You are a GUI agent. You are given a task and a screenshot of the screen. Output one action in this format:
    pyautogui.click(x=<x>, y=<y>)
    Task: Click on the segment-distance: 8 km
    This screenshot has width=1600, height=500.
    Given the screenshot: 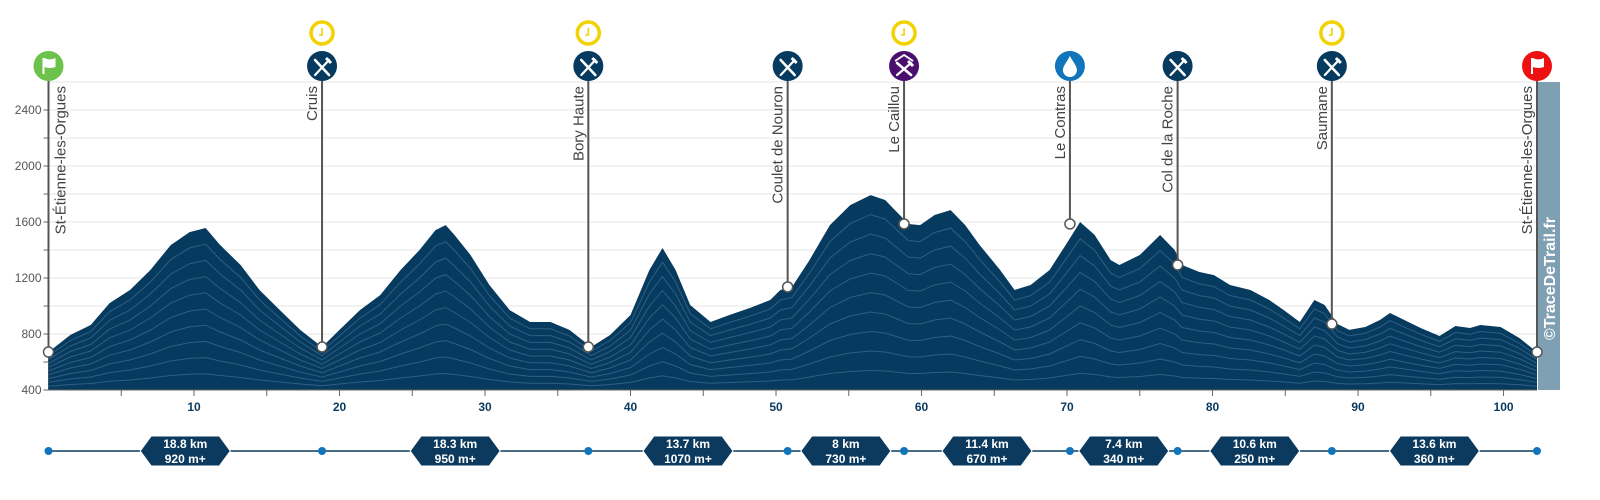 What is the action you would take?
    pyautogui.click(x=845, y=444)
    